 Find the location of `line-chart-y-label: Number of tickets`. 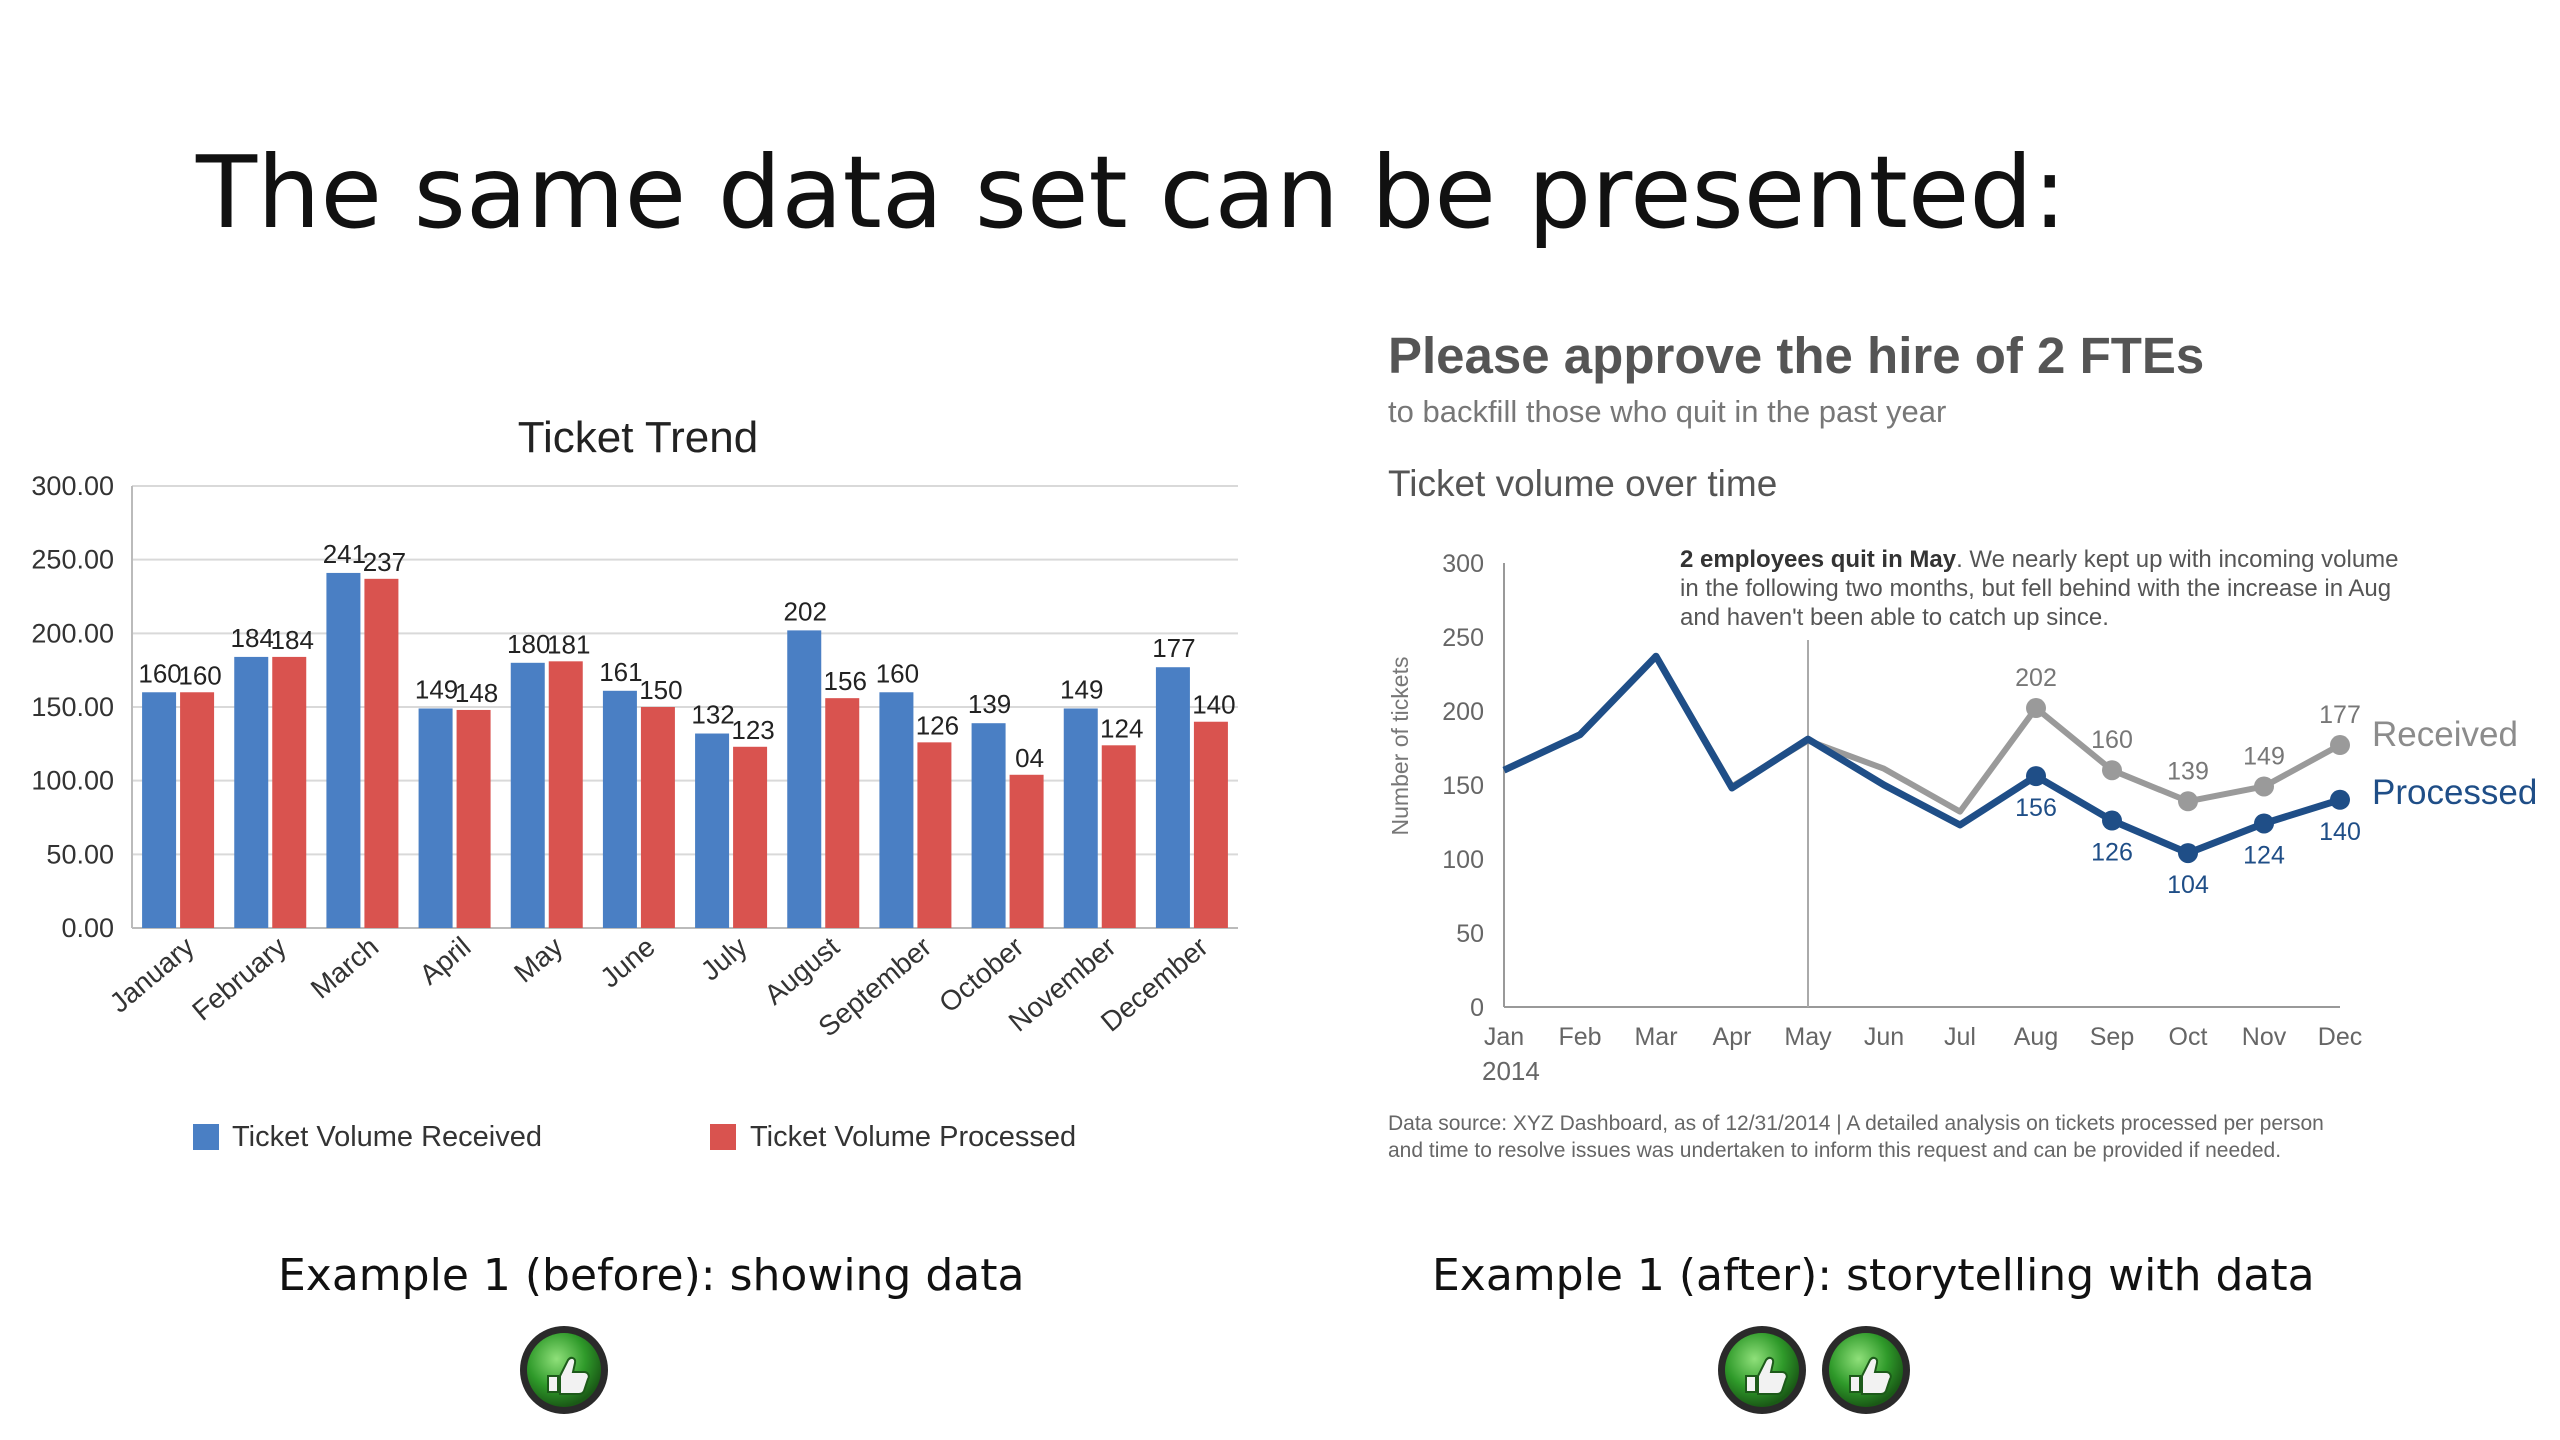

line-chart-y-label: Number of tickets is located at coordinates (1400, 746).